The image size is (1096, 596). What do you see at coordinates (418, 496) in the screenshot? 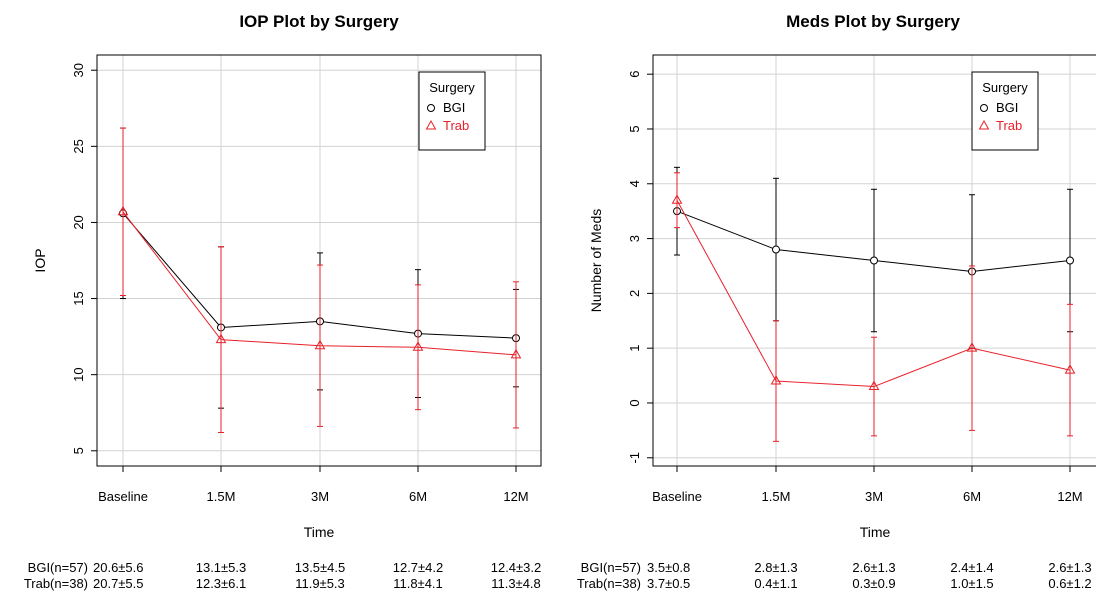
I see `iop-x-tick-label: 6M` at bounding box center [418, 496].